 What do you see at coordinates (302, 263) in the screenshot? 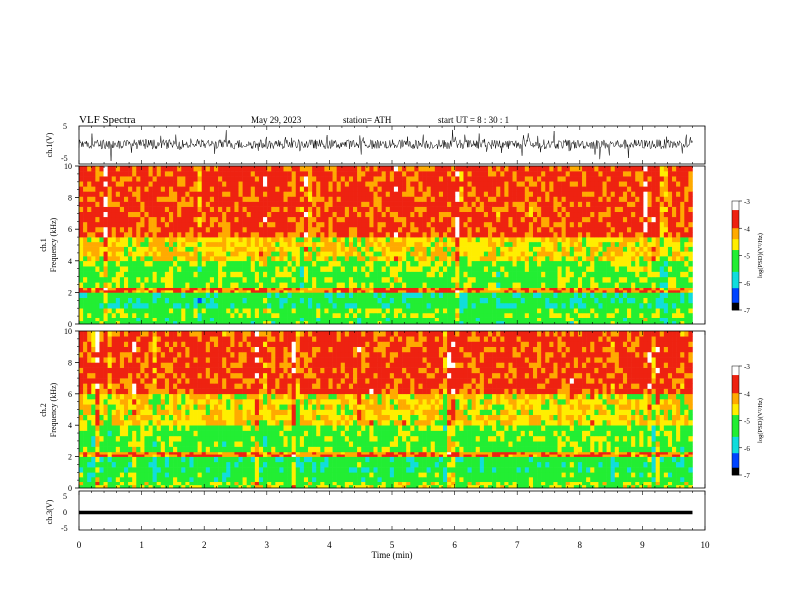
I see `spectrogram-cell-2004` at bounding box center [302, 263].